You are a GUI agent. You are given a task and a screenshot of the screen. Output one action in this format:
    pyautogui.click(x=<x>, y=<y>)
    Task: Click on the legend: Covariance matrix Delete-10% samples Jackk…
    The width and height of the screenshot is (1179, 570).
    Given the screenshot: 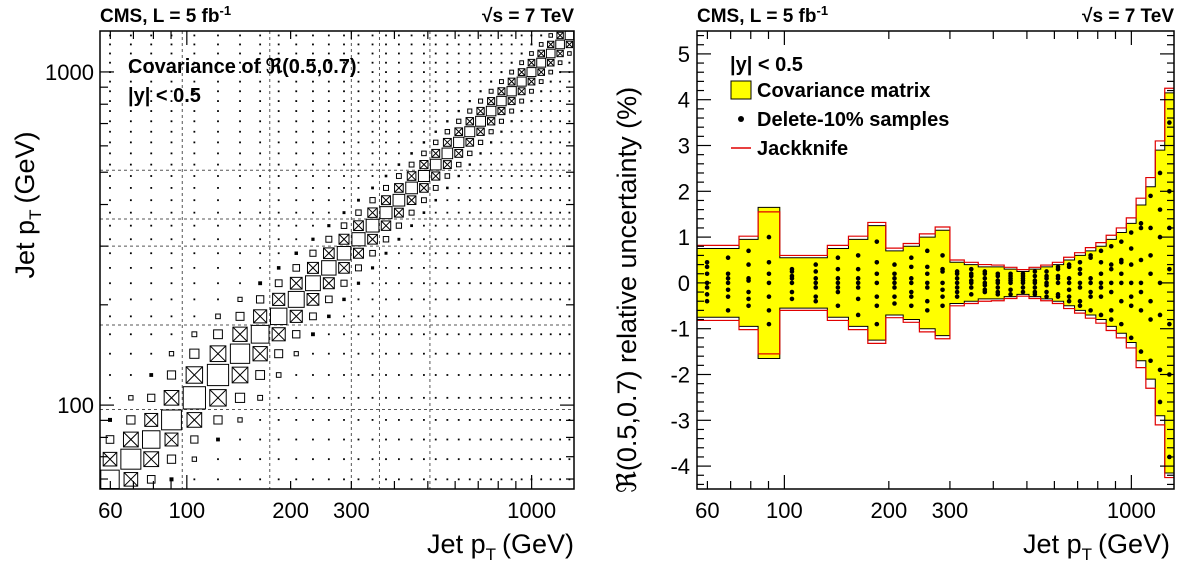 What is the action you would take?
    pyautogui.click(x=839, y=120)
    